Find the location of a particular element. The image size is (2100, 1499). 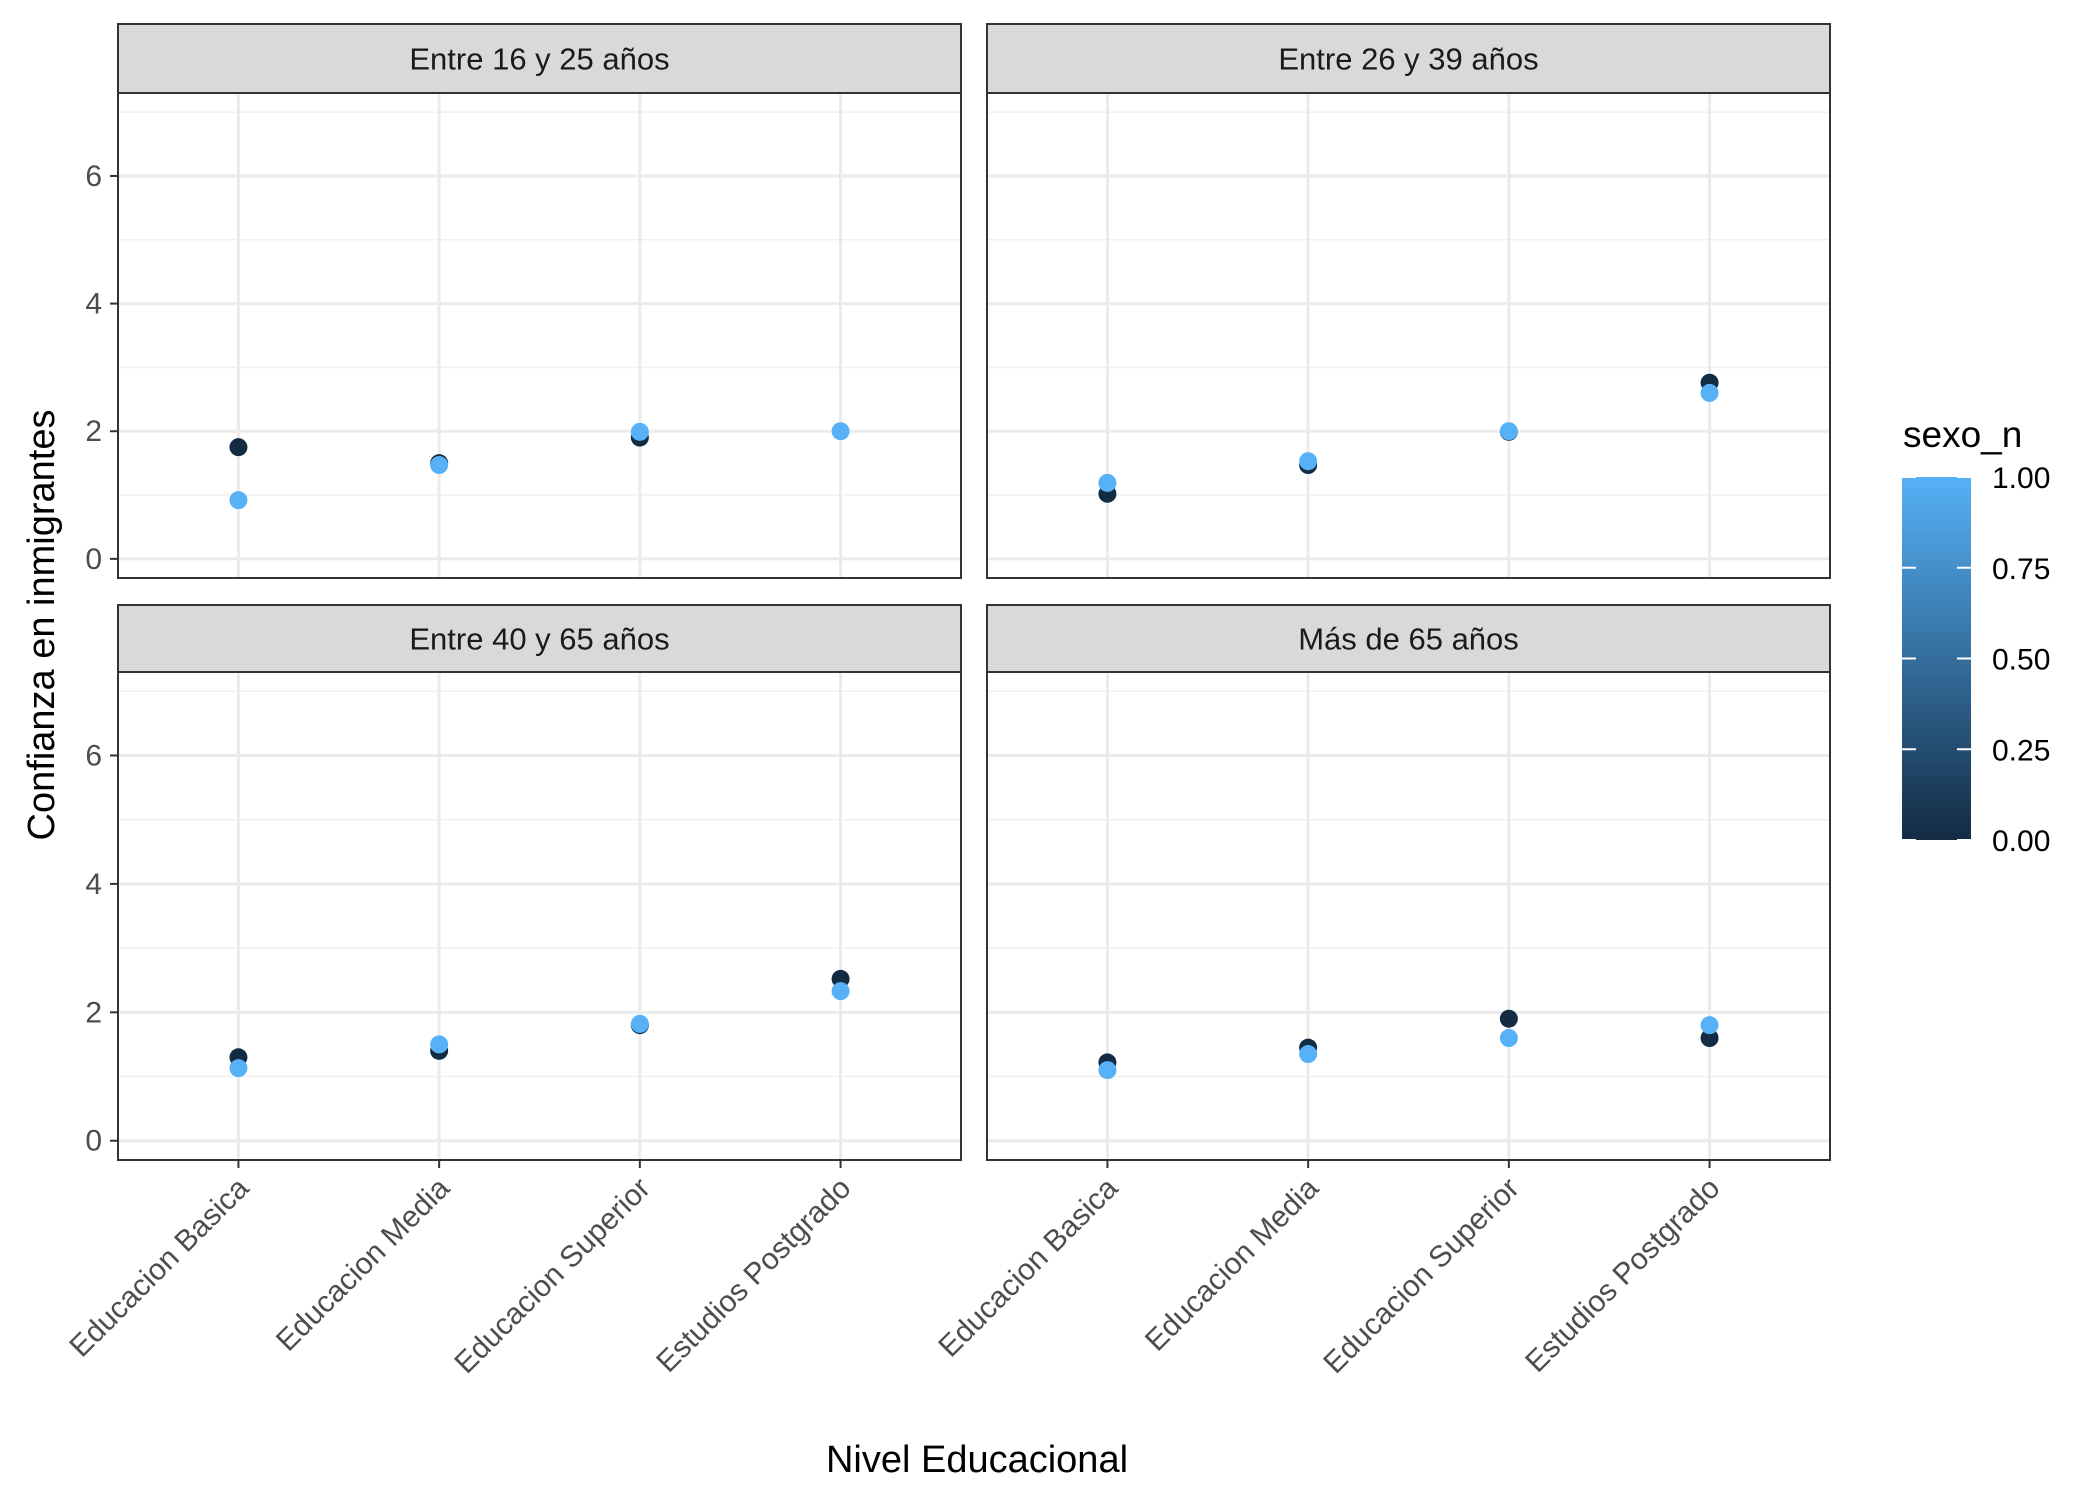

facet-strip-label: Entre 16 y 25 años is located at coordinates (539, 59).